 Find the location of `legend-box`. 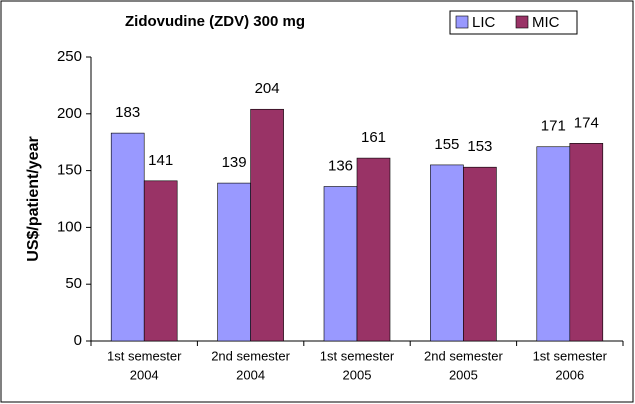

legend-box is located at coordinates (513, 22).